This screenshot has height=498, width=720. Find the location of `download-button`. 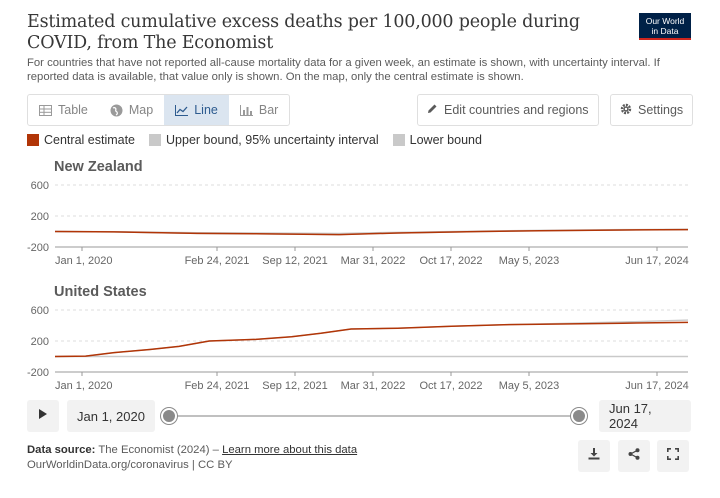

download-button is located at coordinates (594, 456).